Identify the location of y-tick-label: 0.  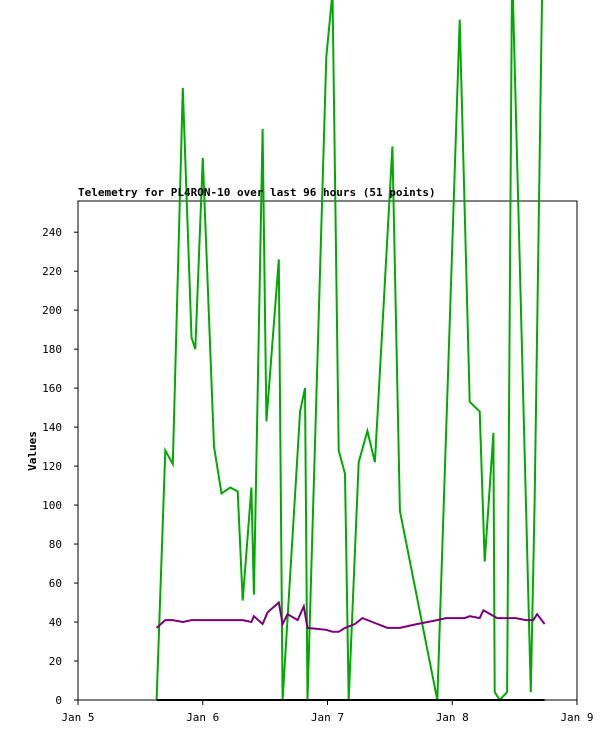
(58, 700).